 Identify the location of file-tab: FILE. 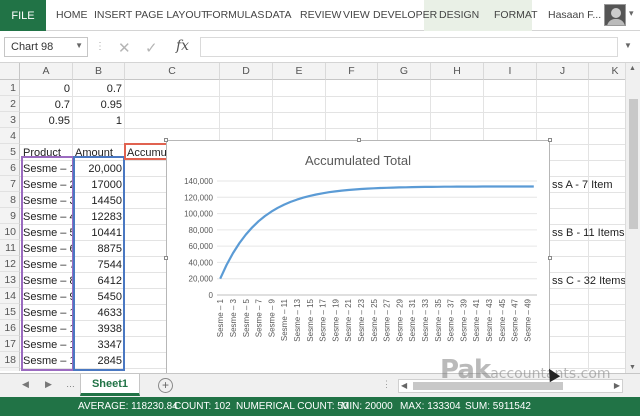
(23, 15).